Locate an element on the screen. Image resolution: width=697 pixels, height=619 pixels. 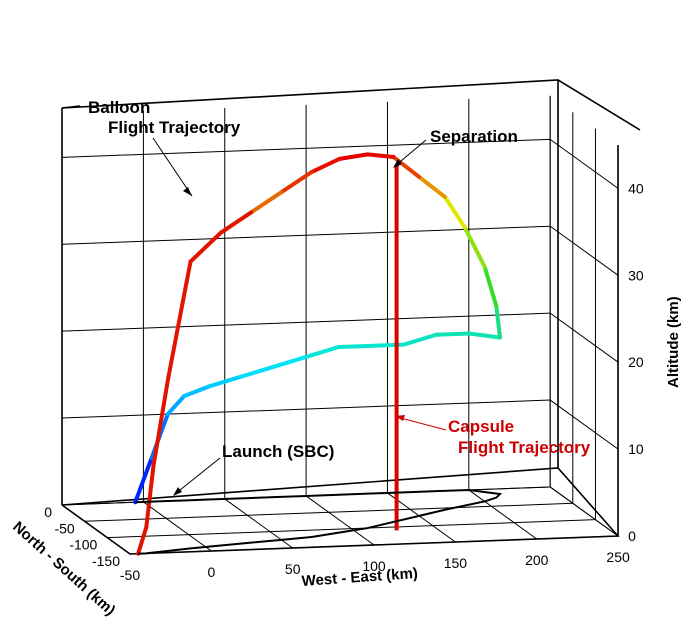
balloon-arrow-leader is located at coordinates (172, 167).